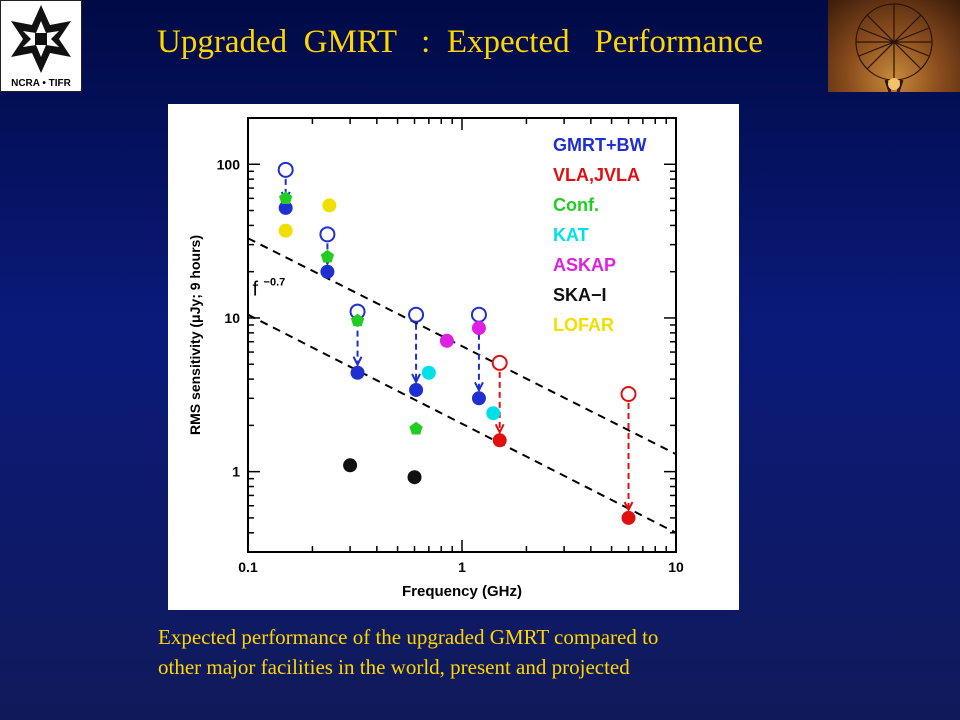 This screenshot has height=720, width=960. What do you see at coordinates (596, 175) in the screenshot?
I see `legend-entry: VLA,JVLA` at bounding box center [596, 175].